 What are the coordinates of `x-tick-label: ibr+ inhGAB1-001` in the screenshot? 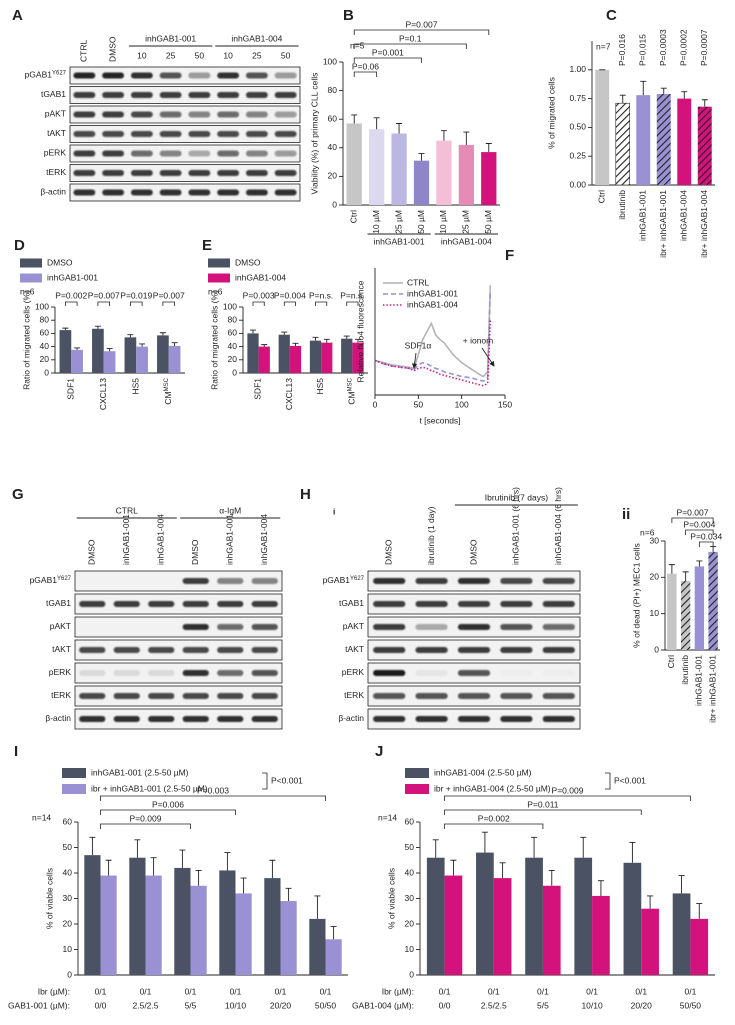 It's located at (712, 689).